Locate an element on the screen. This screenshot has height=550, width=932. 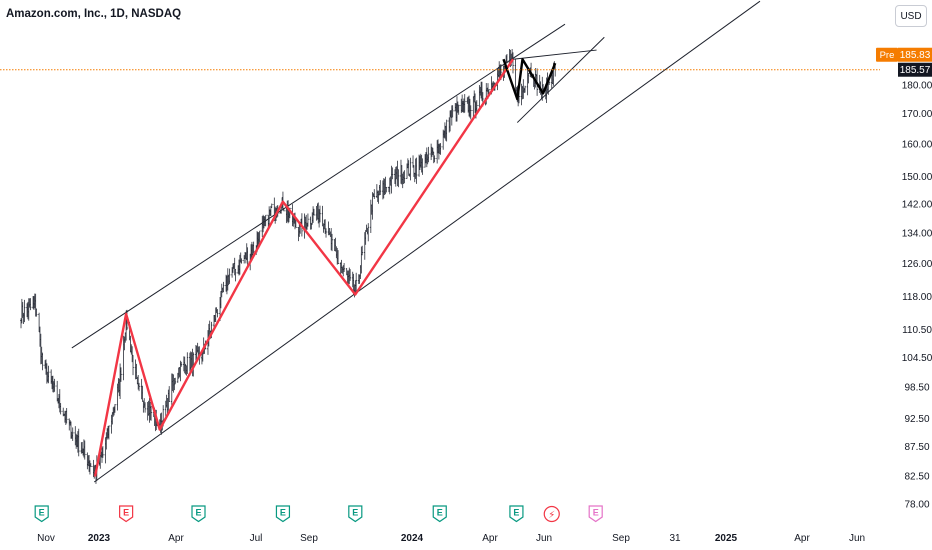
y-tick-label: 87.50 is located at coordinates (916, 447).